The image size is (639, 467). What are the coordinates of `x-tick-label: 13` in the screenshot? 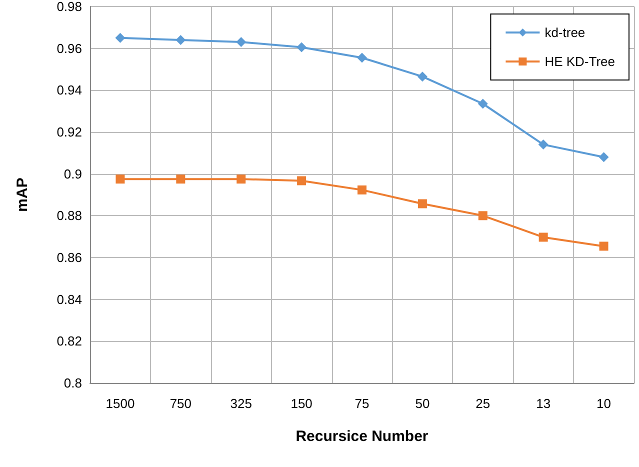 It's located at (543, 403).